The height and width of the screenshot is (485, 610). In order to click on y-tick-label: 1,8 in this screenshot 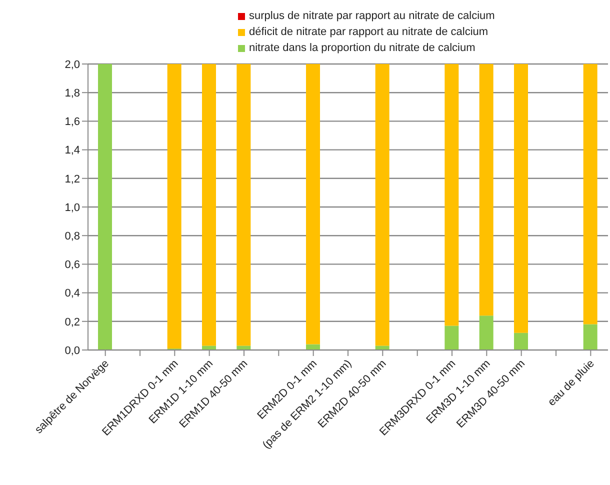, I will do `click(72, 94)`.